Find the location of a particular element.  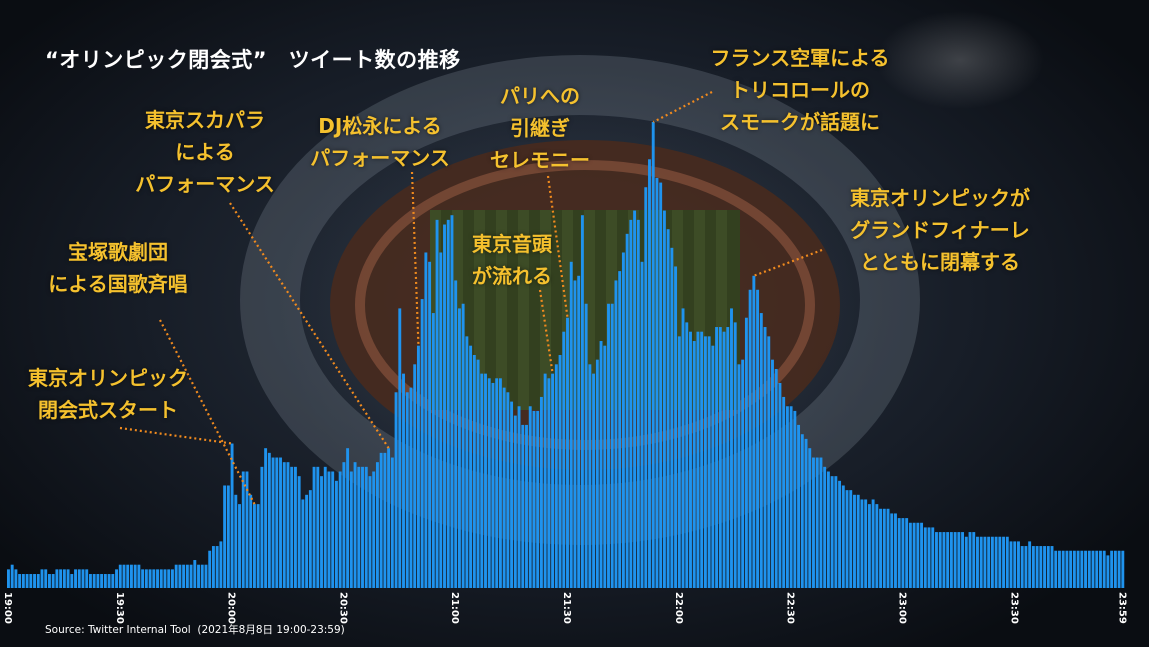

annotation-leader-line is located at coordinates (309, 325).